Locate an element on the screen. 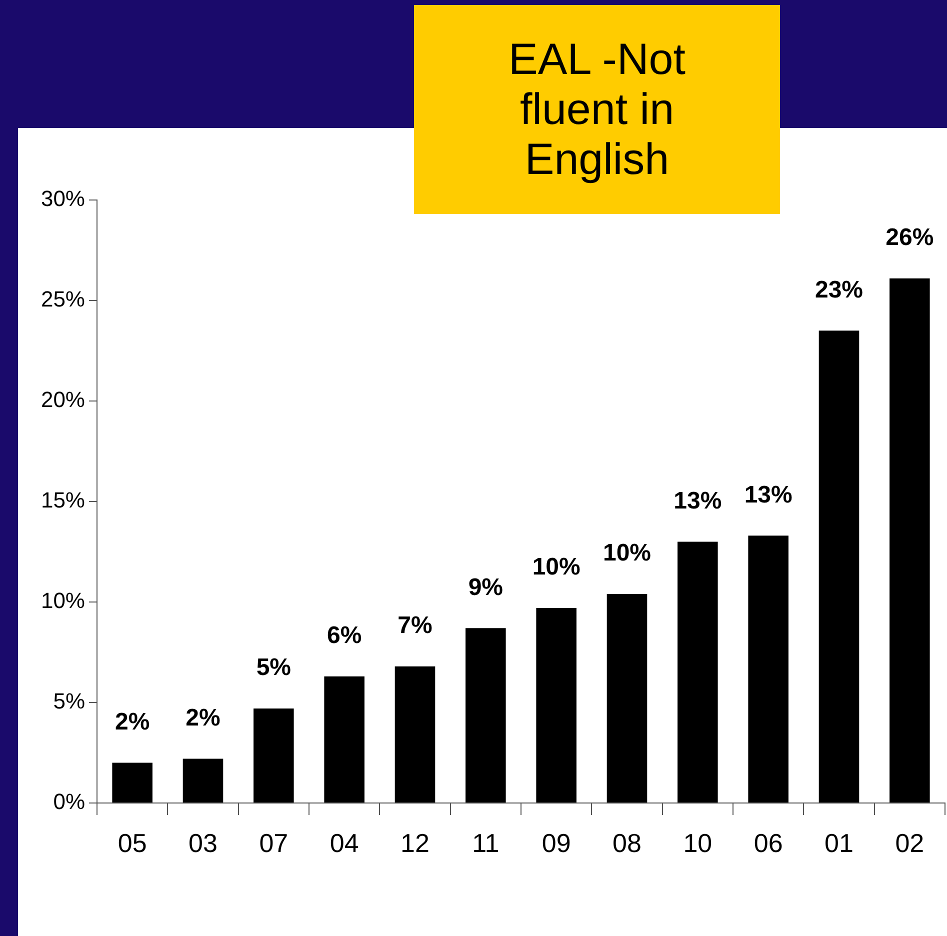 The width and height of the screenshot is (947, 936). x-tick-label: 07 is located at coordinates (273, 843).